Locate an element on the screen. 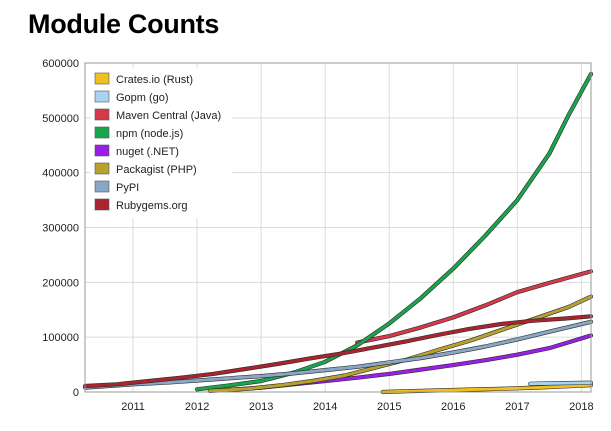  x-tick-label: 2013 is located at coordinates (261, 407).